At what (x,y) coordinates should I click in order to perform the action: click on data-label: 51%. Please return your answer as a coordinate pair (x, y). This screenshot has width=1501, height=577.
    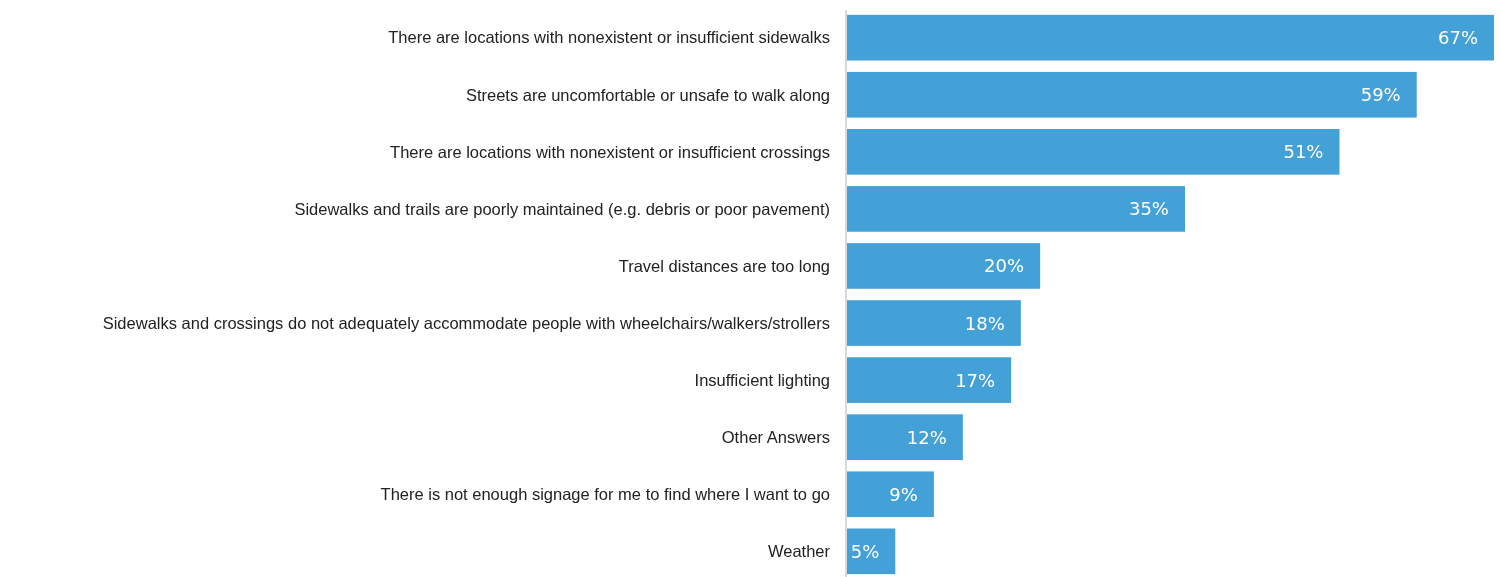
    Looking at the image, I should click on (1303, 152).